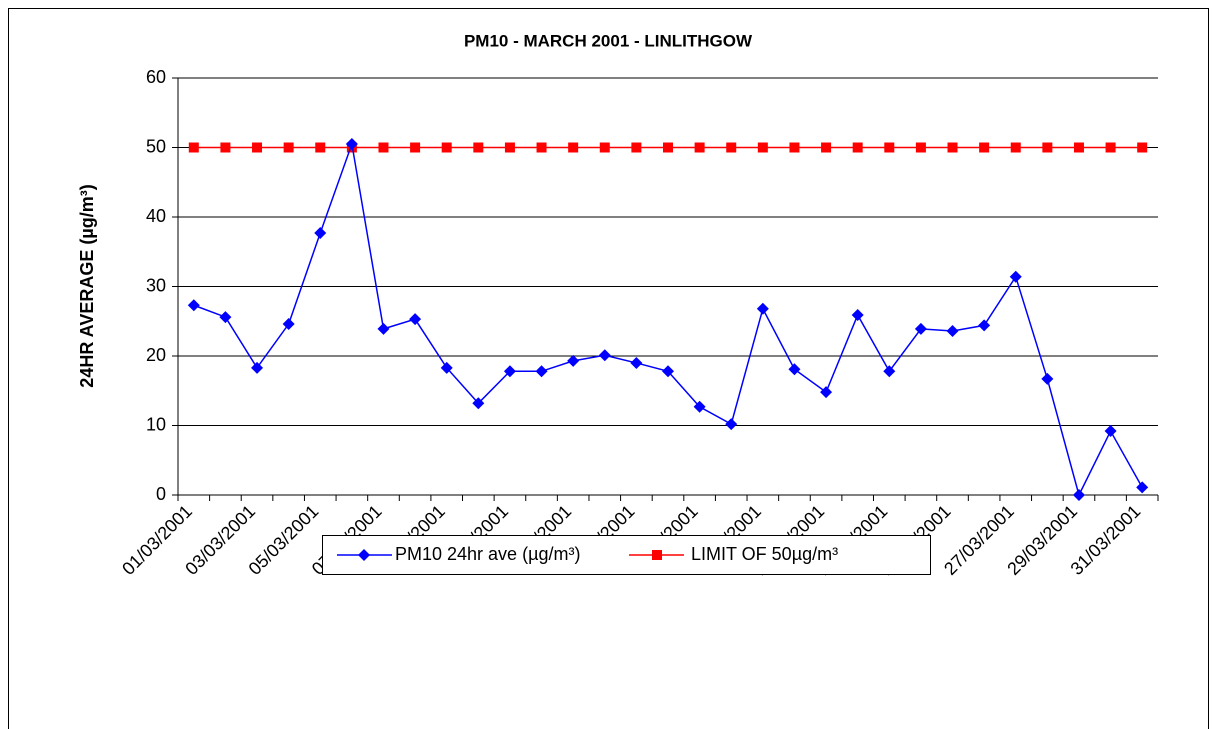 This screenshot has width=1217, height=729. I want to click on legend-box, so click(626, 555).